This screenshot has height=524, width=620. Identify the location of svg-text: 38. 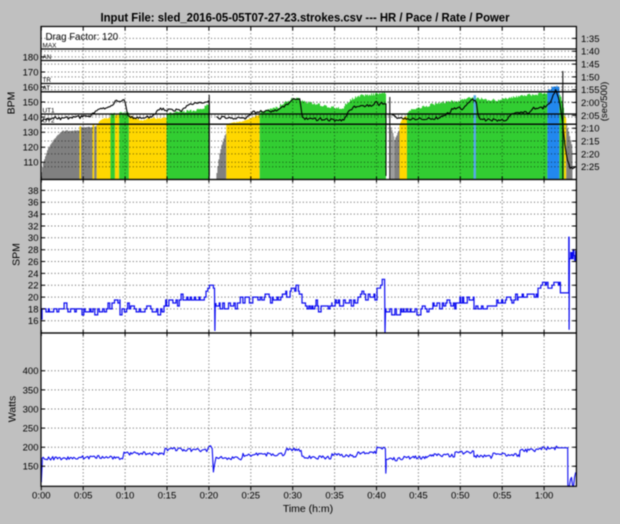
(33, 191).